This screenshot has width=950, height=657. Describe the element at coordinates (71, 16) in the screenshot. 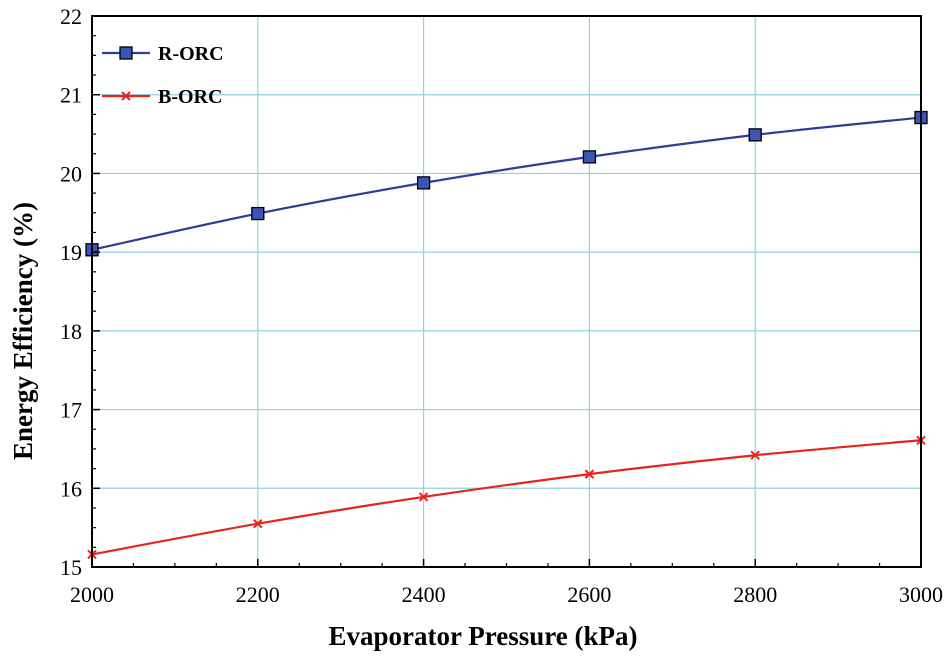

I see `y-tick-label: 22` at that location.